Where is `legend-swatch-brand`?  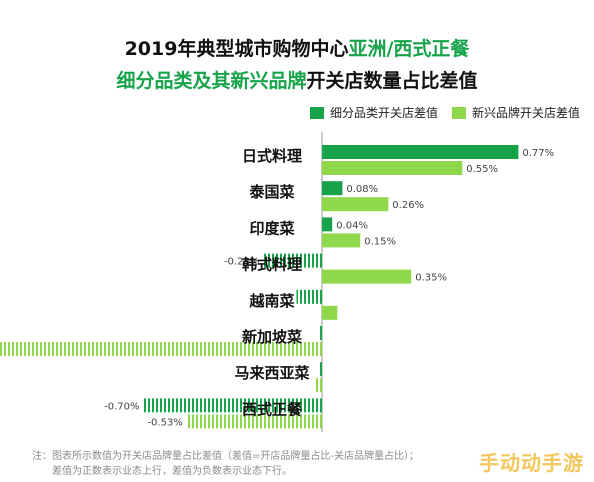
legend-swatch-brand is located at coordinates (458, 112).